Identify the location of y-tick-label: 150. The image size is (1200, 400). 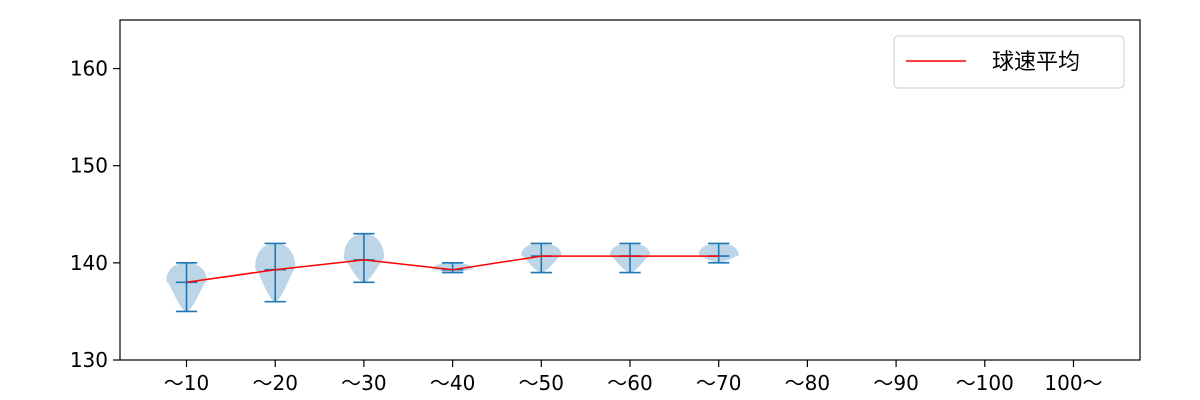
(89, 166).